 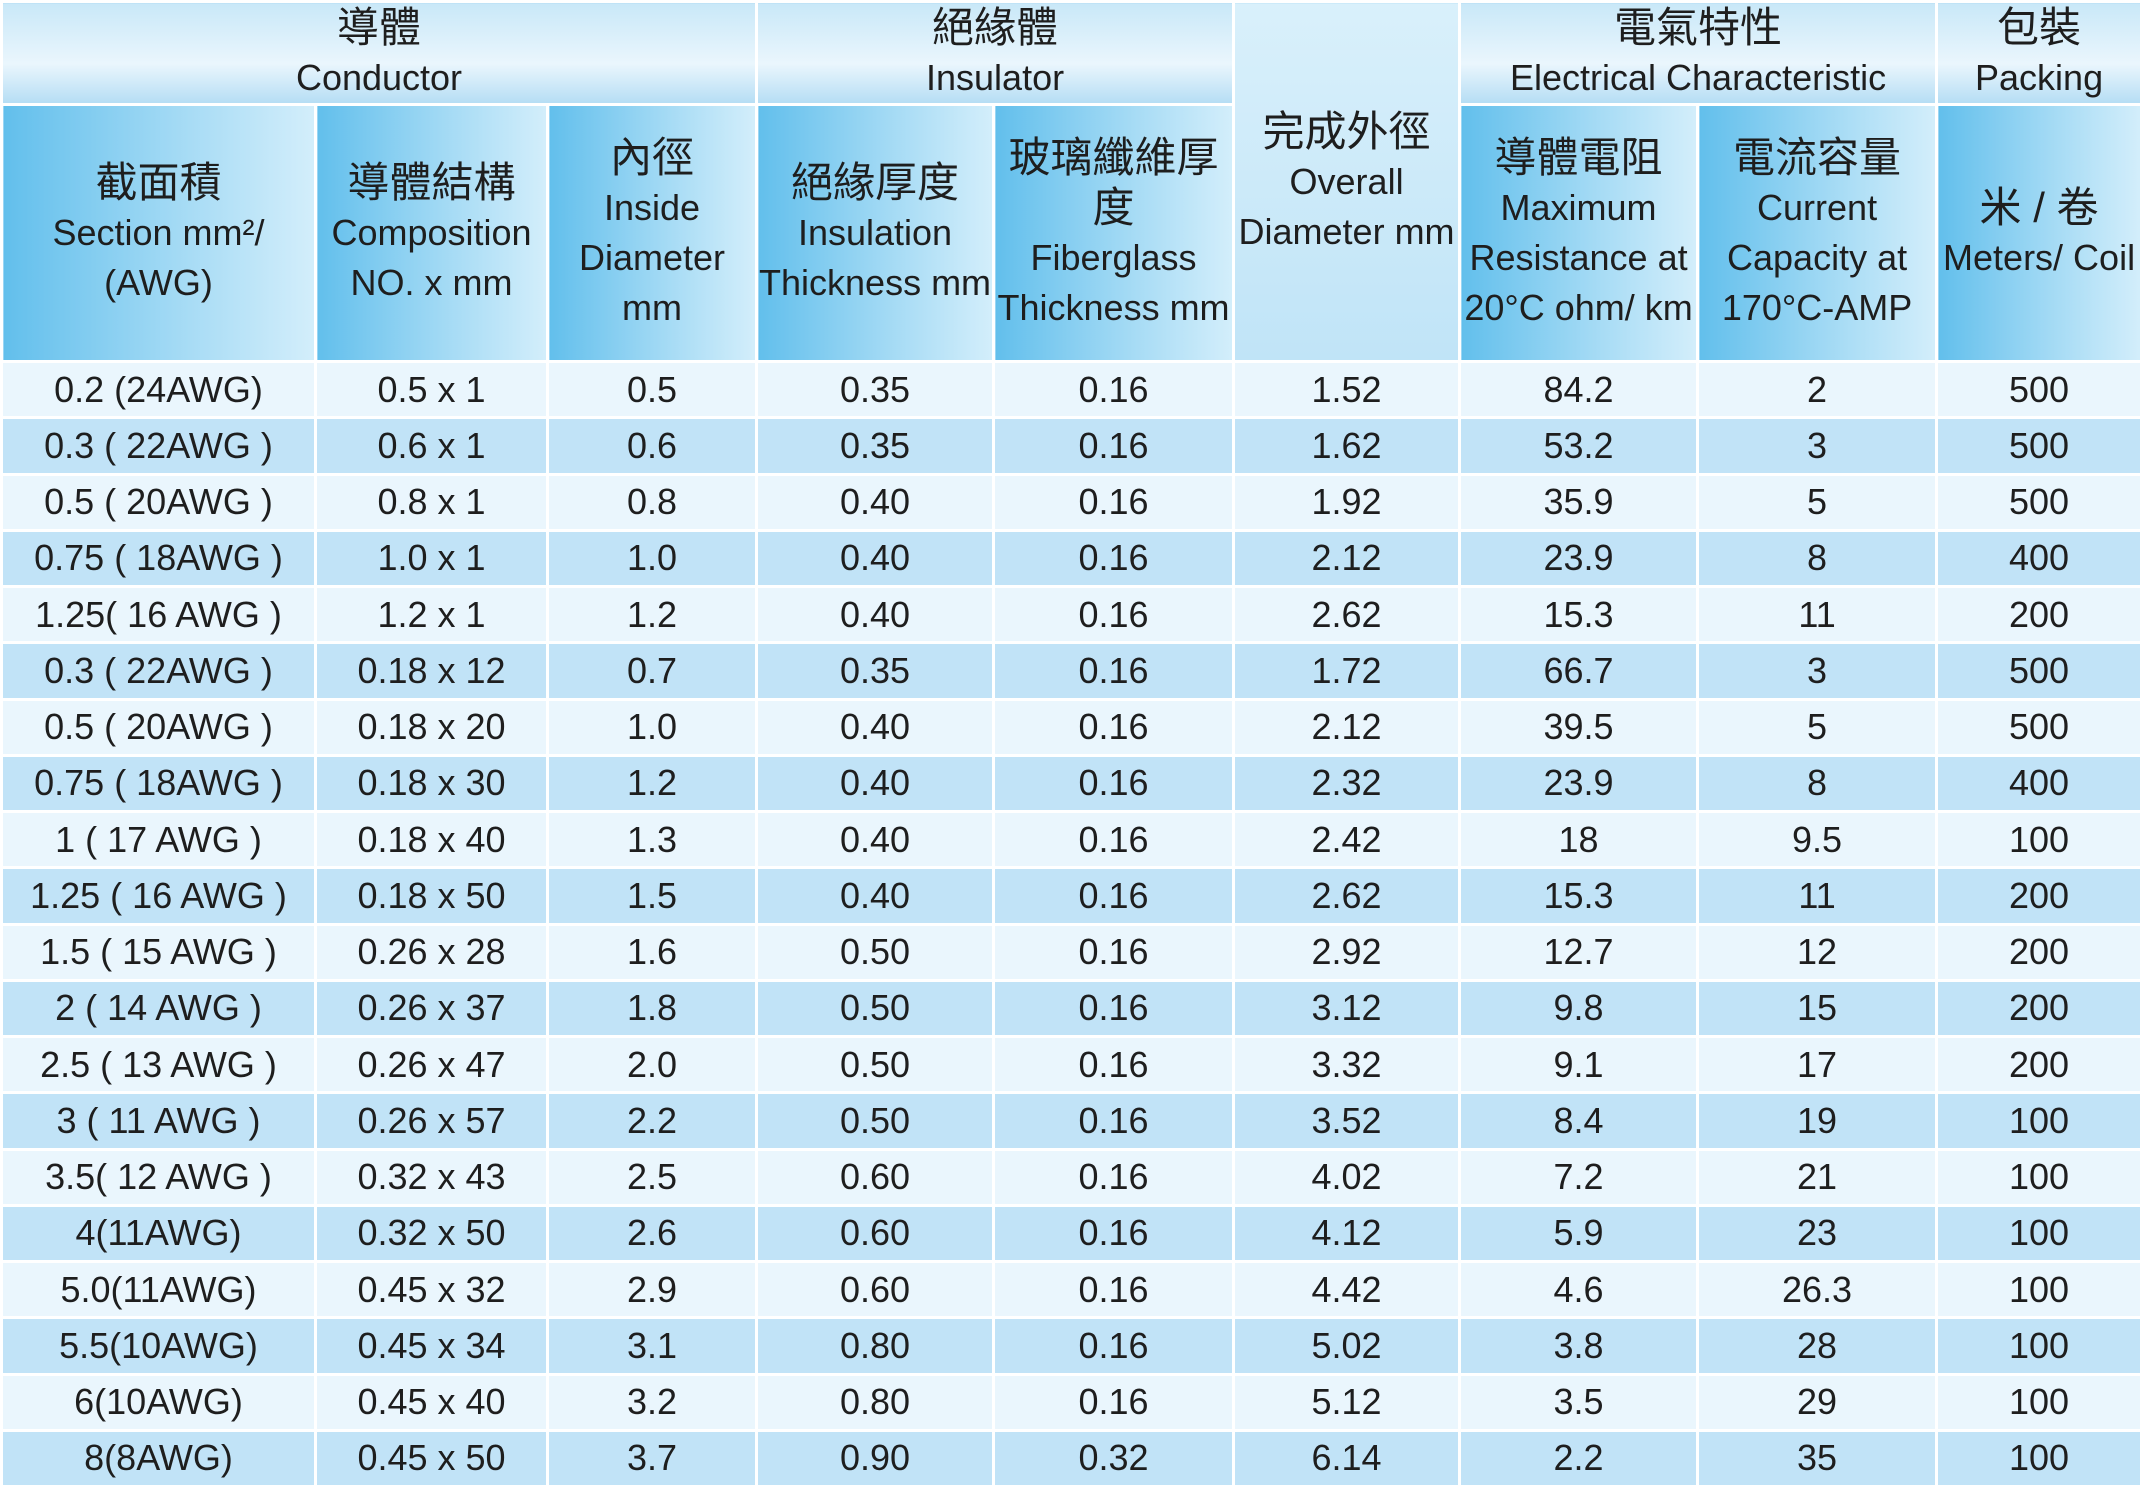 I want to click on table-cell: 8, so click(x=1817, y=558).